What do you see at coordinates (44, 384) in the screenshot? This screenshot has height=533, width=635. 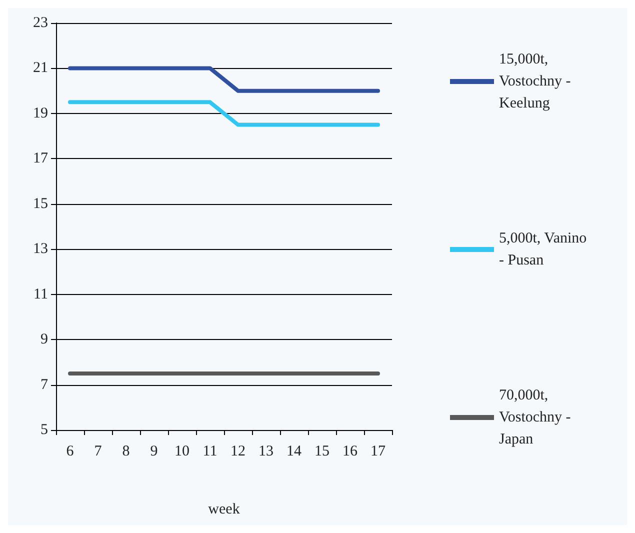 I see `y-tick-label: 7` at bounding box center [44, 384].